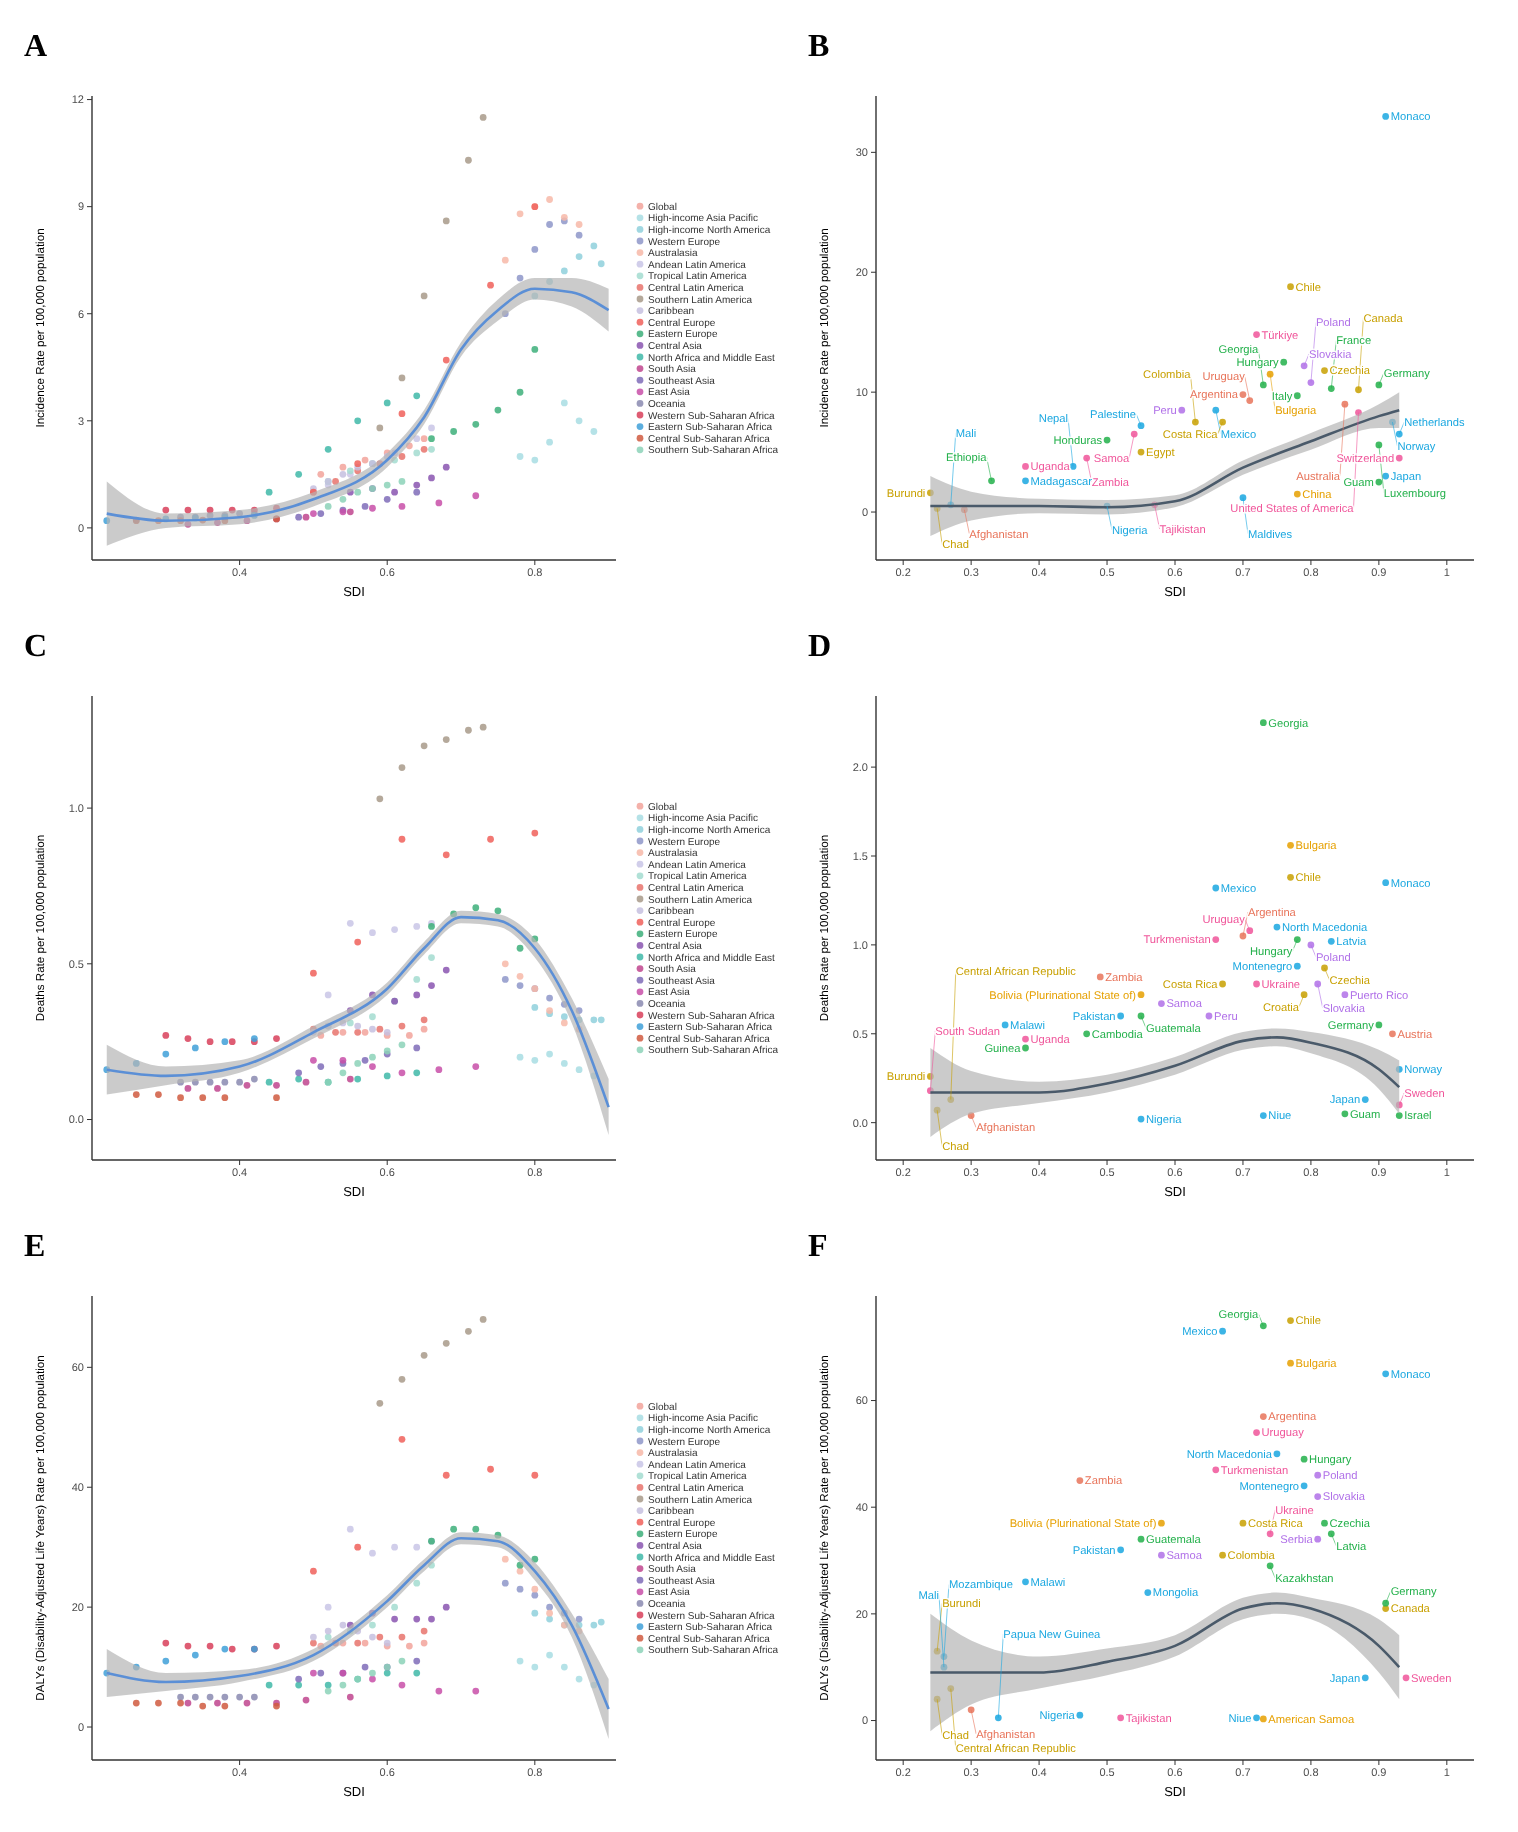  What do you see at coordinates (36, 647) in the screenshot?
I see `chart-title: C` at bounding box center [36, 647].